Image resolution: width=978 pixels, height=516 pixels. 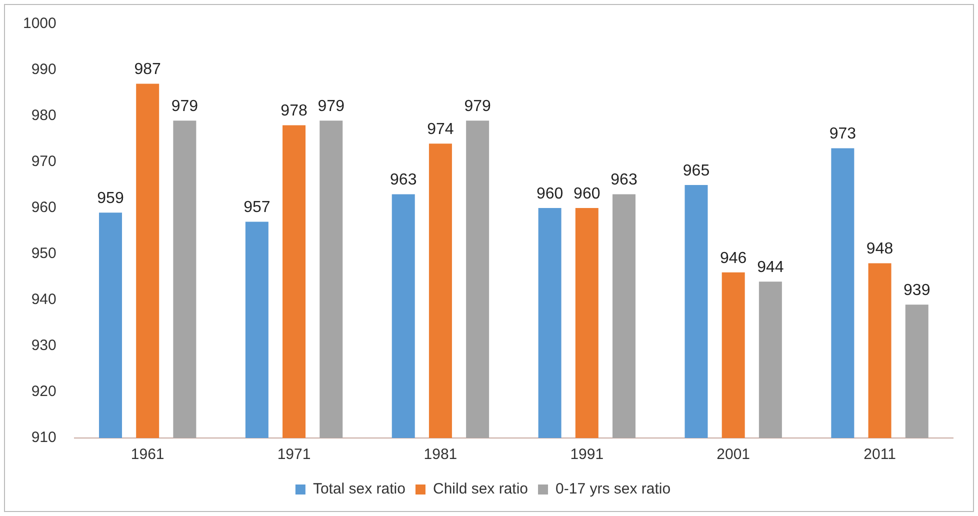 I want to click on data-label: 987, so click(x=148, y=69).